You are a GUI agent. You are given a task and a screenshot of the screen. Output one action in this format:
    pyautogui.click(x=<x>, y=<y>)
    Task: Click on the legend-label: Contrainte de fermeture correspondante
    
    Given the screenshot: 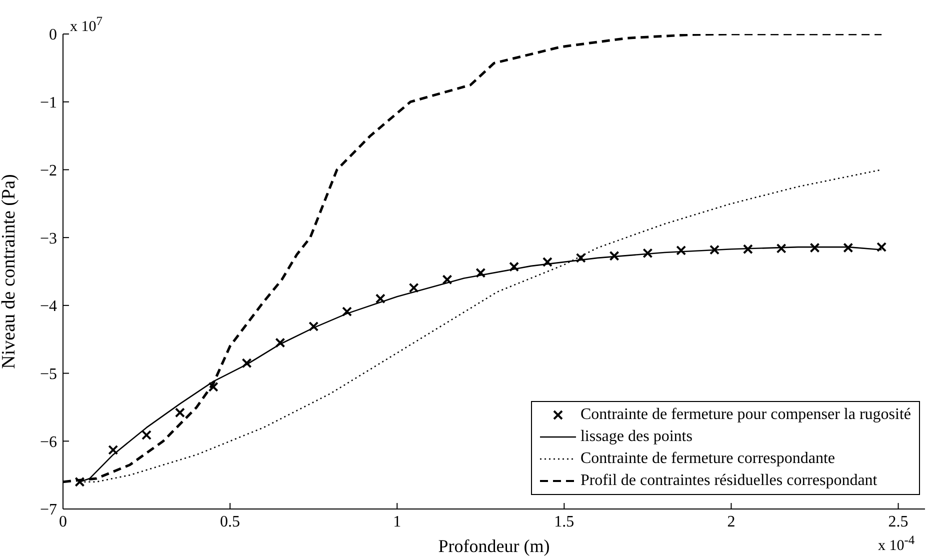 What is the action you would take?
    pyautogui.click(x=708, y=459)
    